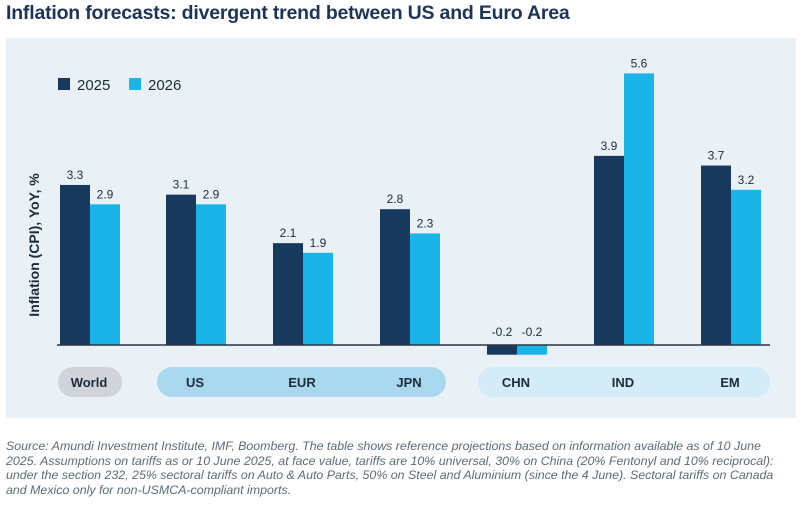 The width and height of the screenshot is (800, 506). I want to click on bar-eur-2025, so click(288, 294).